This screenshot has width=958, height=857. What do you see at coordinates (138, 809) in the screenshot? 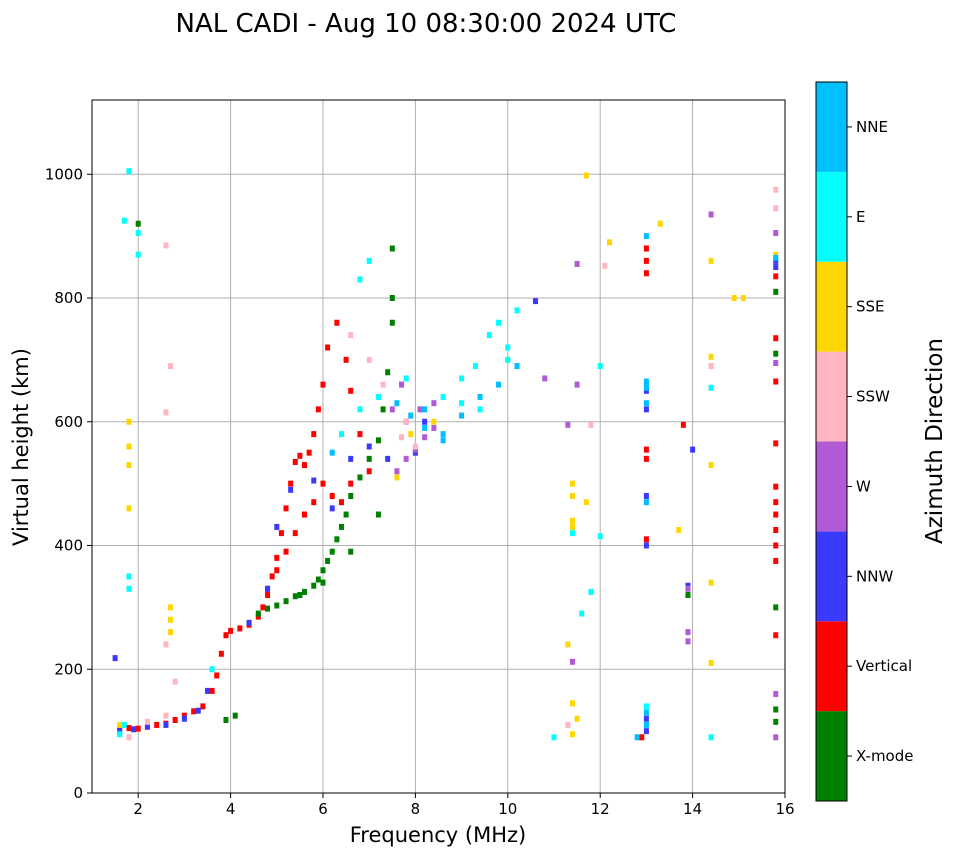
I see `x-tick-label: 2` at bounding box center [138, 809].